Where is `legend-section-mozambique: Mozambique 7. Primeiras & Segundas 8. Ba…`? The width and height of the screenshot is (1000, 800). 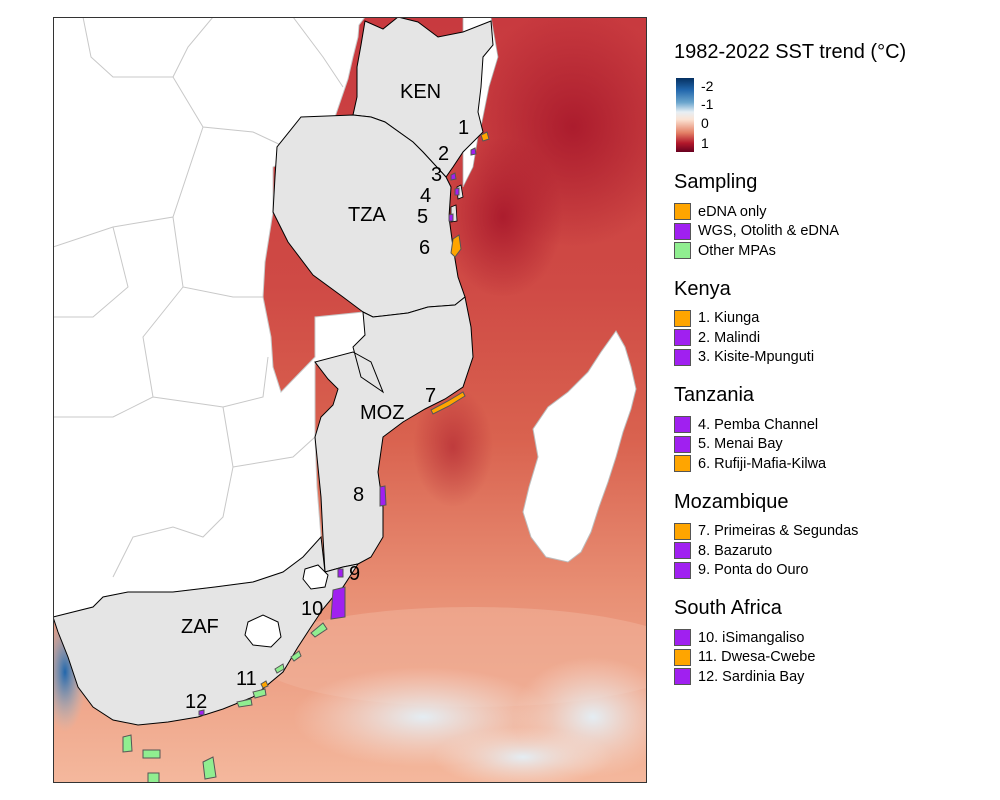 legend-section-mozambique: Mozambique 7. Primeiras & Segundas 8. Ba… is located at coordinates (834, 535).